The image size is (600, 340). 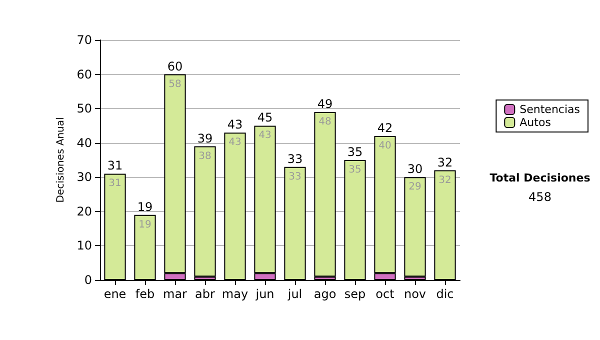 I want to click on y-tick-label: 0, so click(x=88, y=280).